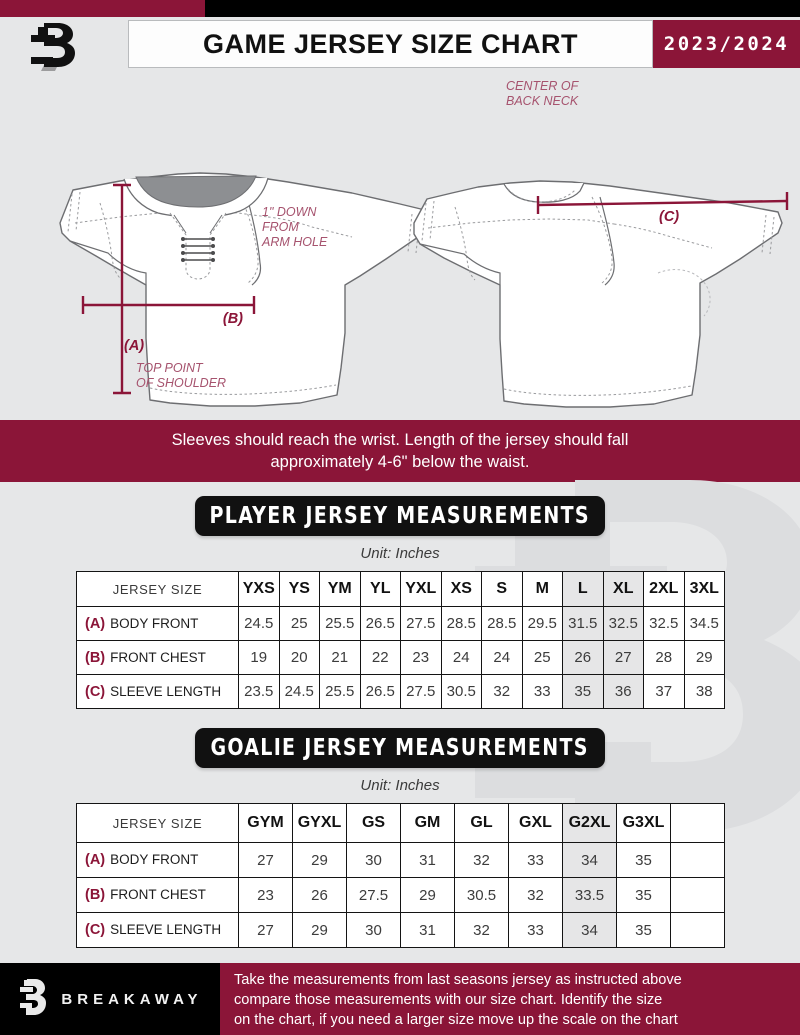 The image size is (800, 1035). Describe the element at coordinates (583, 589) in the screenshot. I see `size-column-header: L` at that location.